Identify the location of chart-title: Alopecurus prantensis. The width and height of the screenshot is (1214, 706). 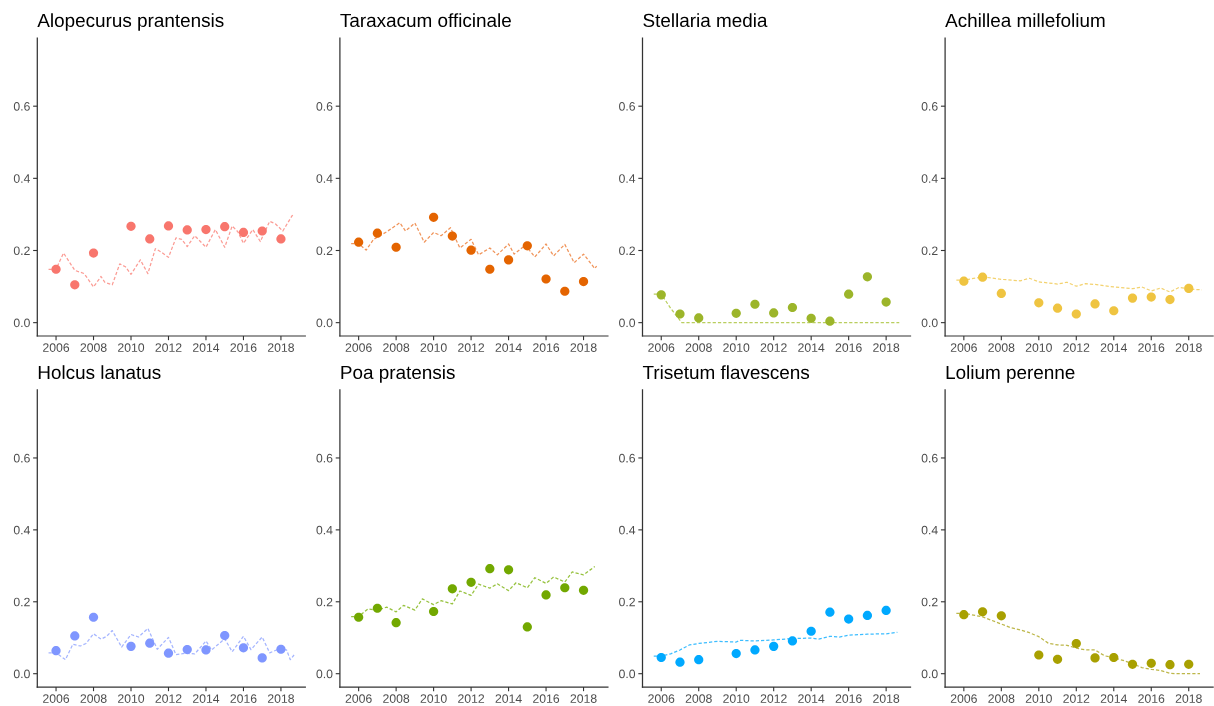
(130, 22).